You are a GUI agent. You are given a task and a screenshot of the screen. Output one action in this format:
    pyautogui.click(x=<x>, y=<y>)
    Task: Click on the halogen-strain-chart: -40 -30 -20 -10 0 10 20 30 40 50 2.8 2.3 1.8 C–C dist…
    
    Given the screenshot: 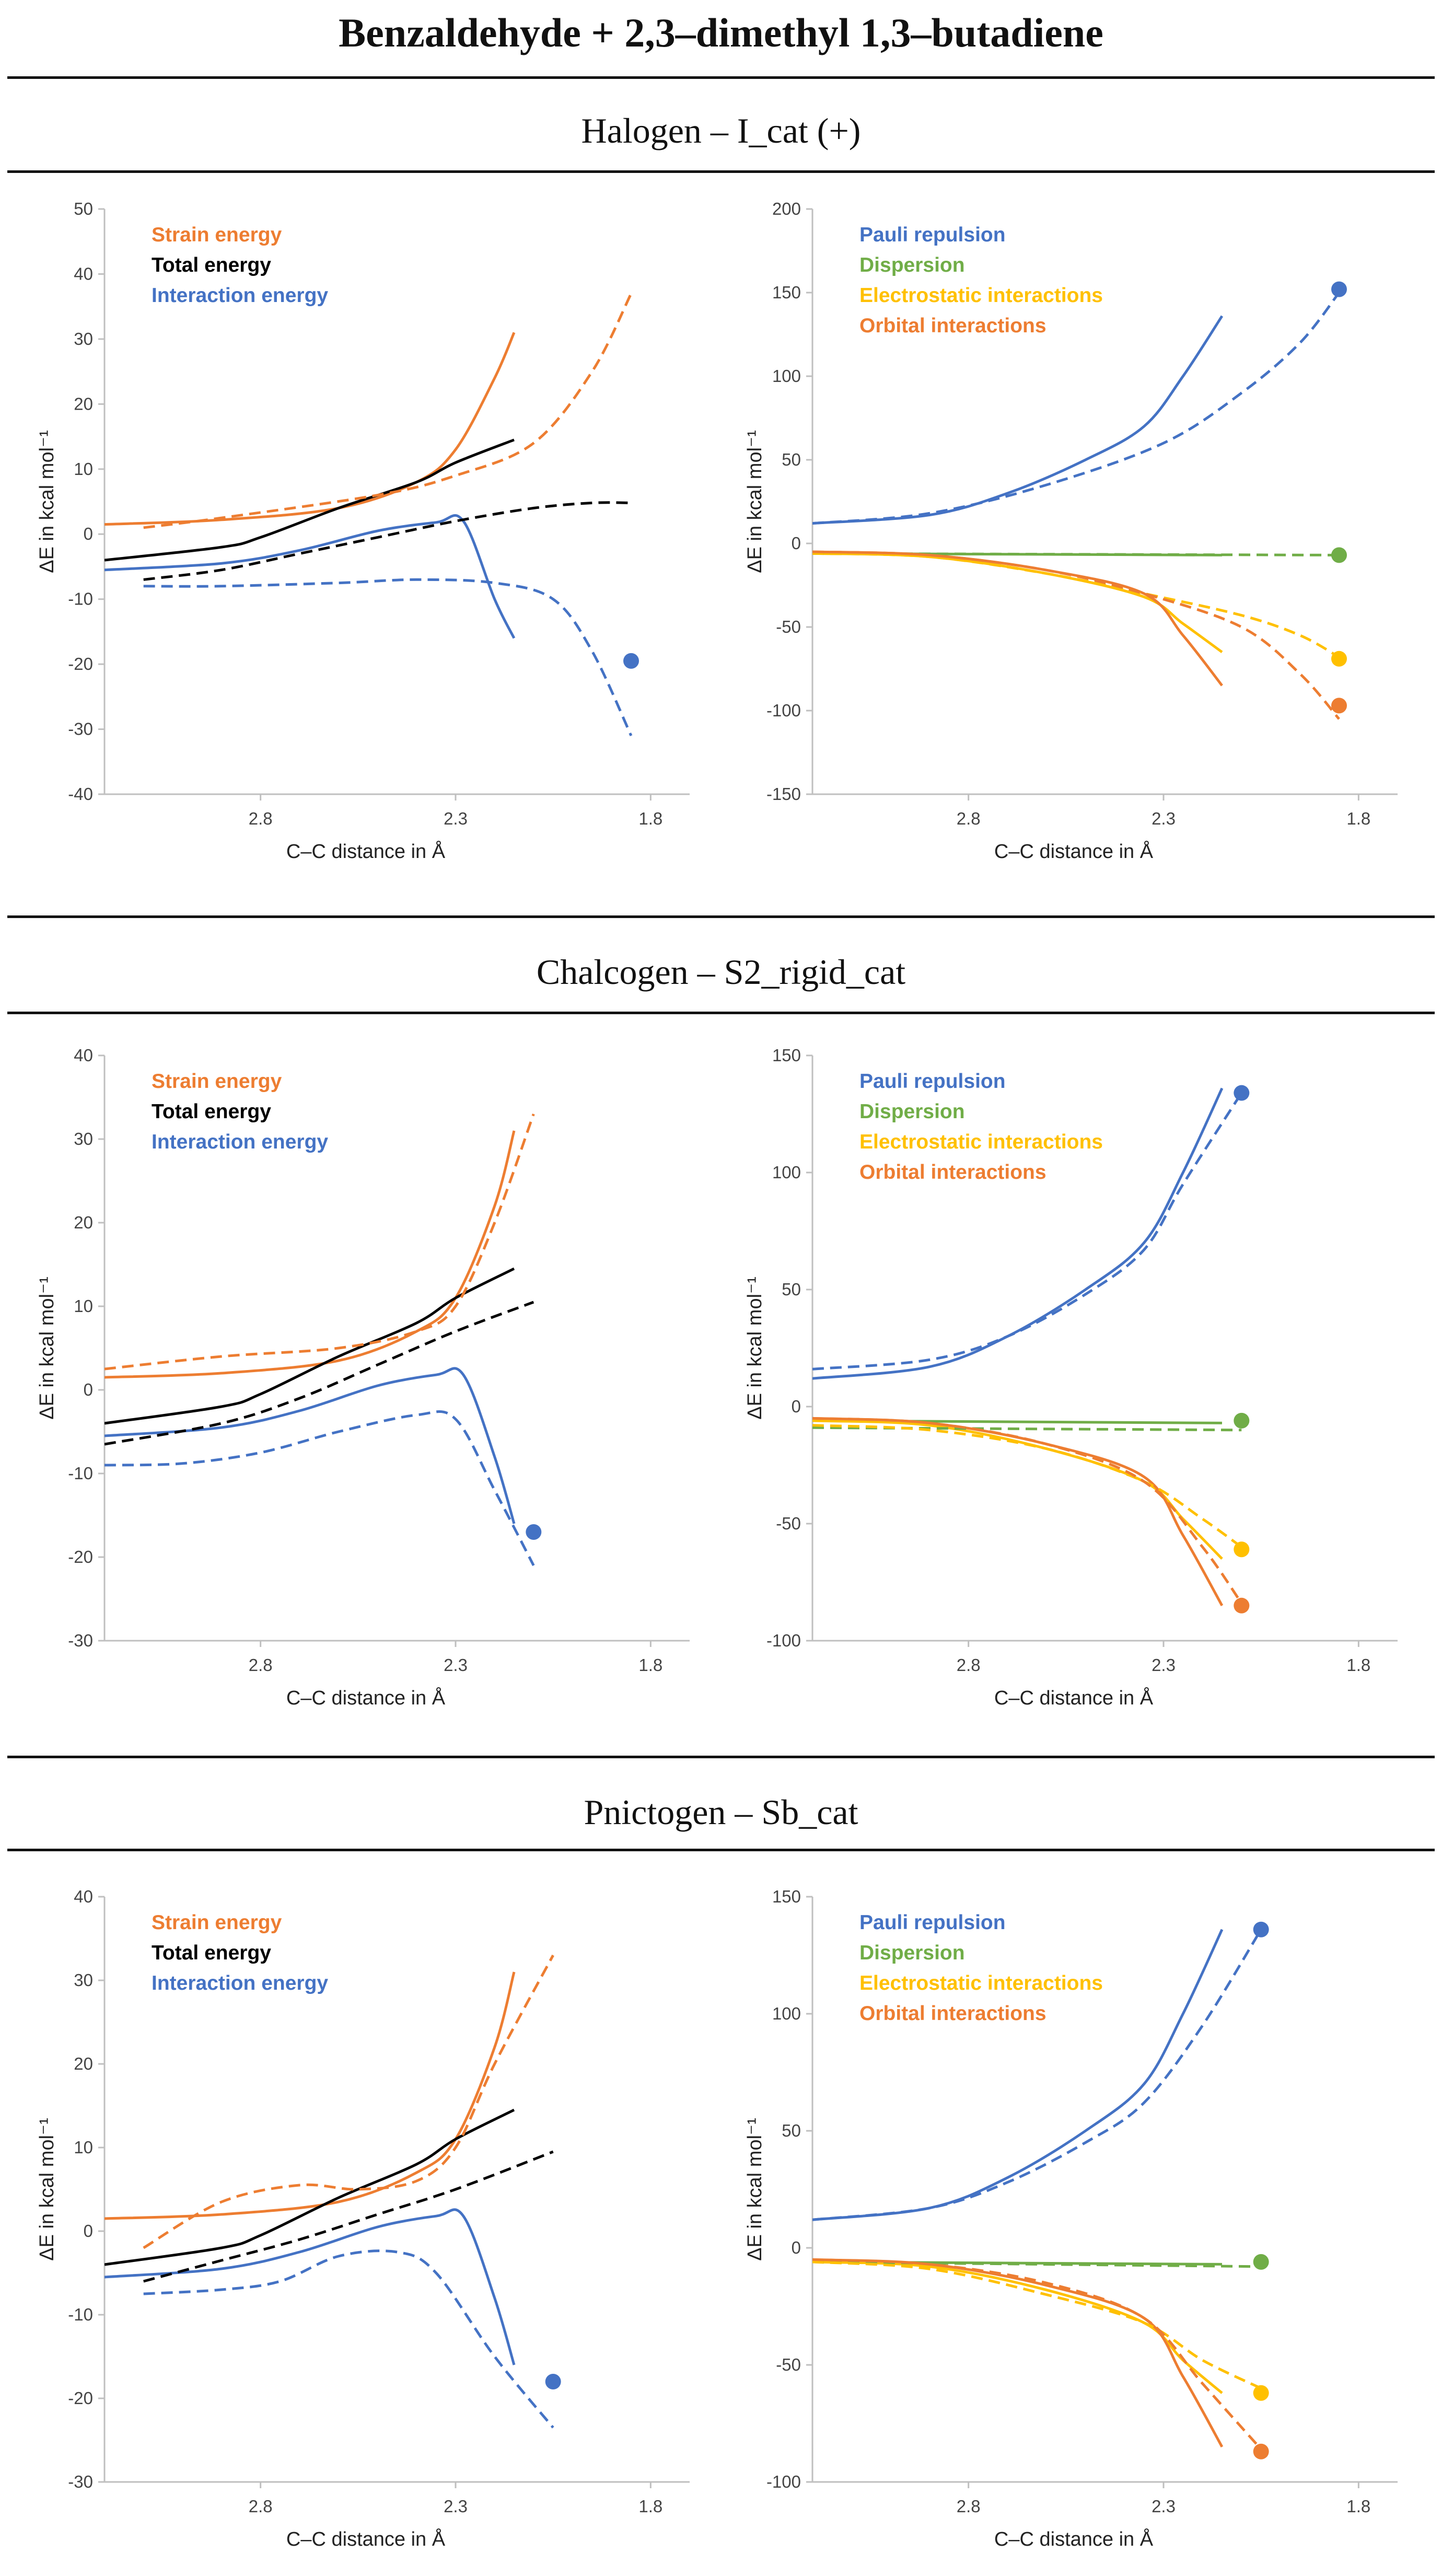 What is the action you would take?
    pyautogui.click(x=365, y=540)
    